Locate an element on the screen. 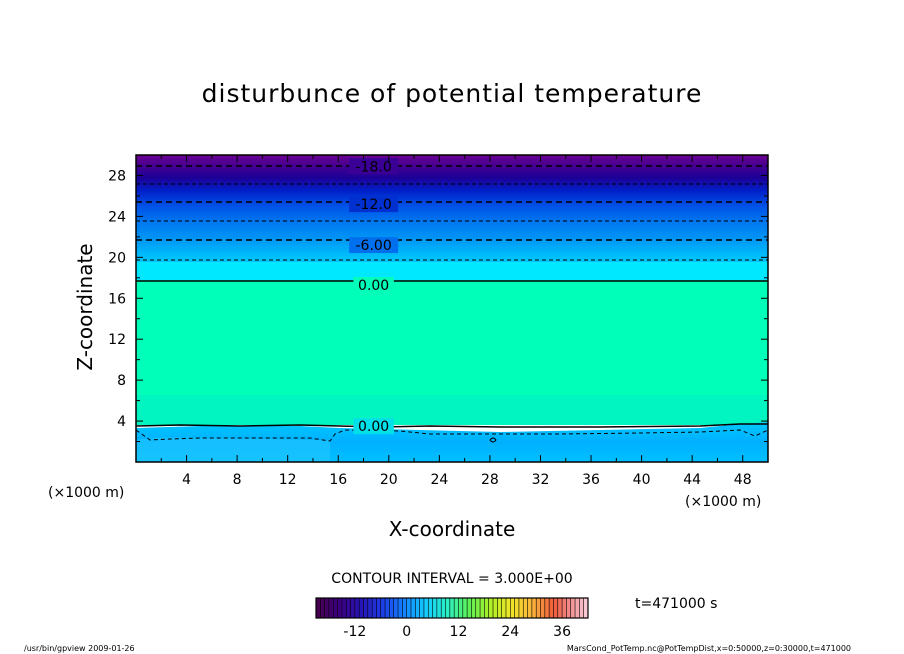  contour-label: -12.0 is located at coordinates (374, 205).